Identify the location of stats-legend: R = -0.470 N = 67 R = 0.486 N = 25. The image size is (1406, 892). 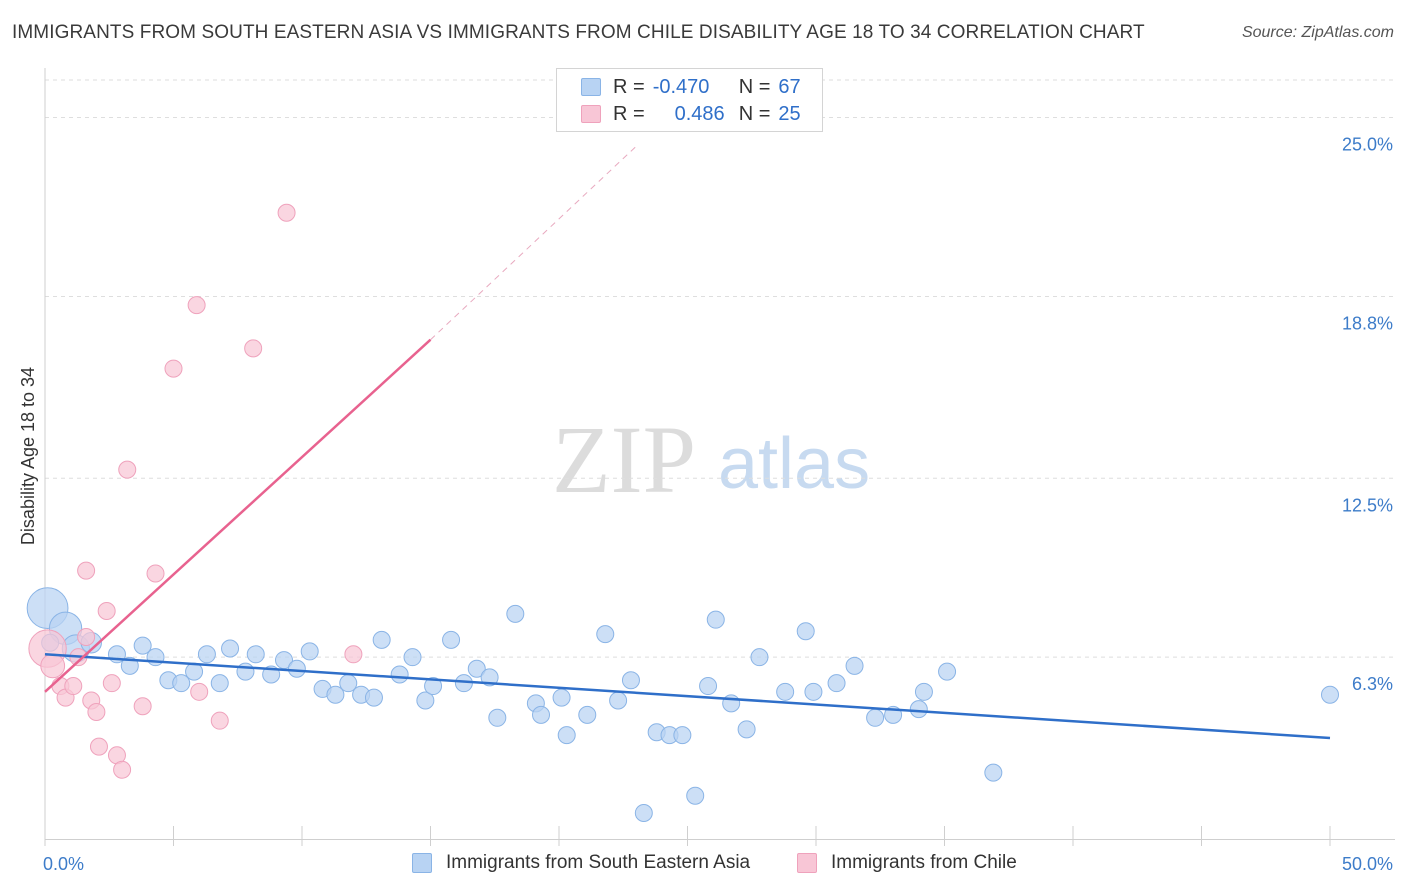
(689, 100).